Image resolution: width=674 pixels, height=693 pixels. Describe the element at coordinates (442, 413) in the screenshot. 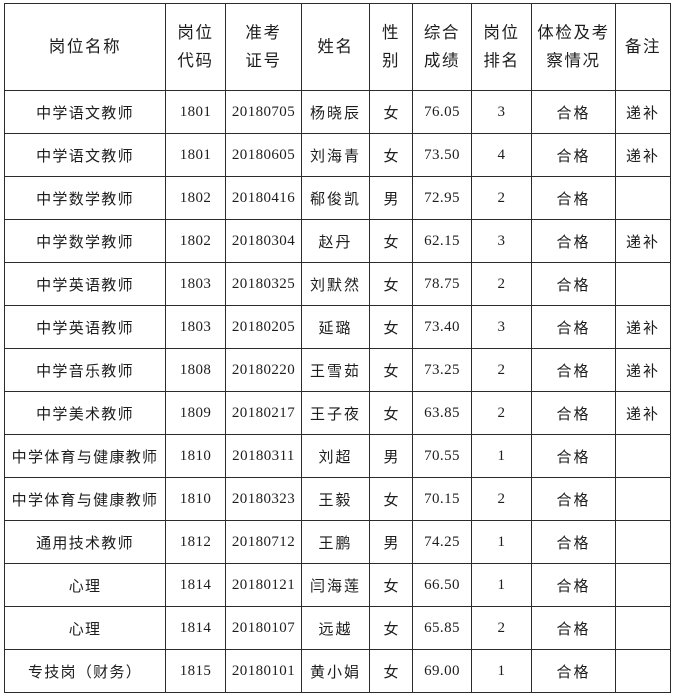

I see `cell-score: 63.85` at that location.